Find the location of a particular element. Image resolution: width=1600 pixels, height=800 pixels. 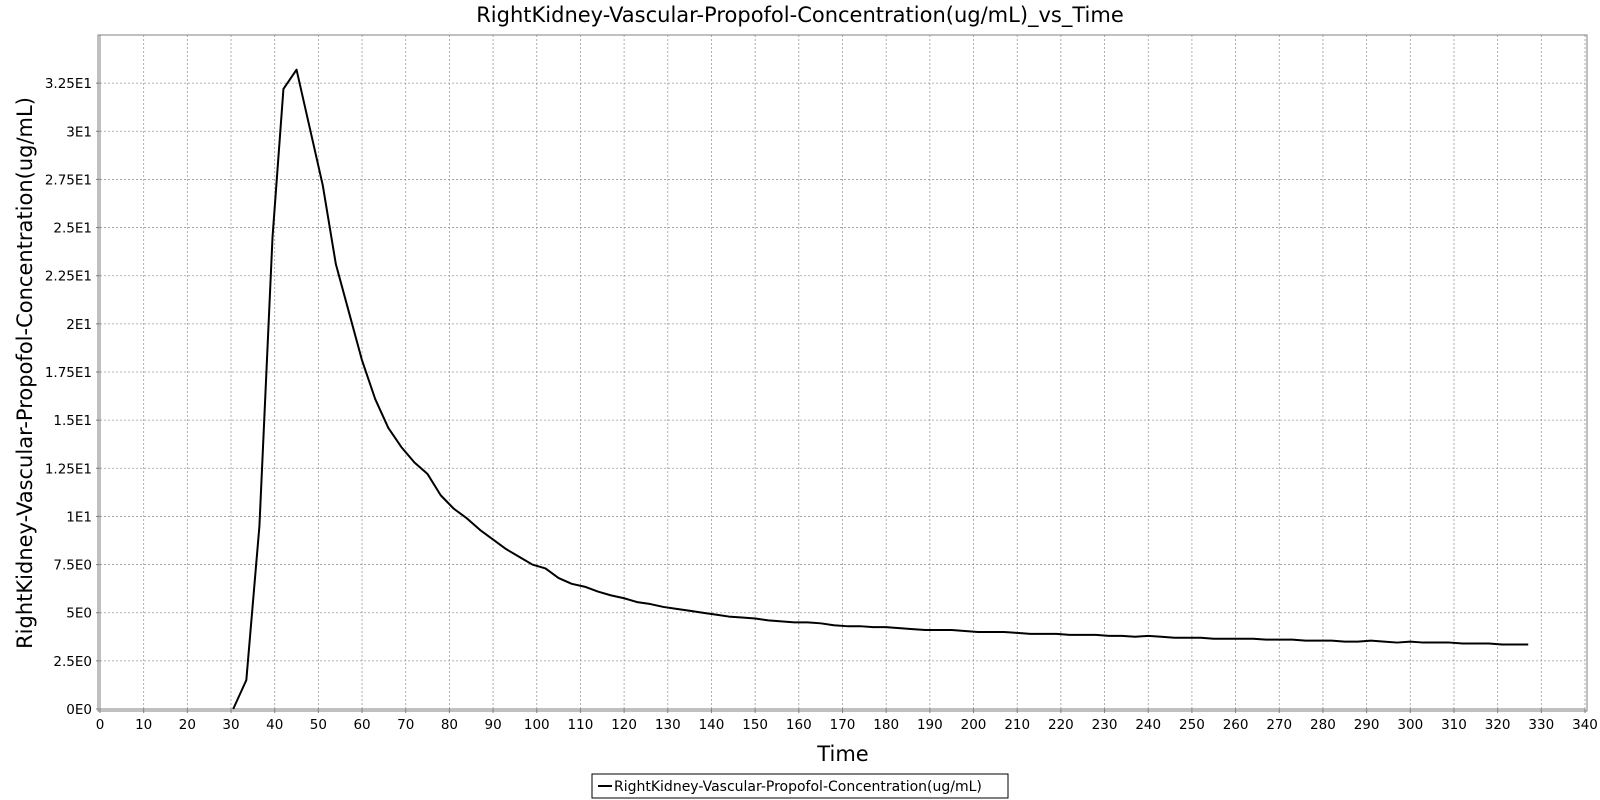

x-tick-label-10: 100 is located at coordinates (537, 725).